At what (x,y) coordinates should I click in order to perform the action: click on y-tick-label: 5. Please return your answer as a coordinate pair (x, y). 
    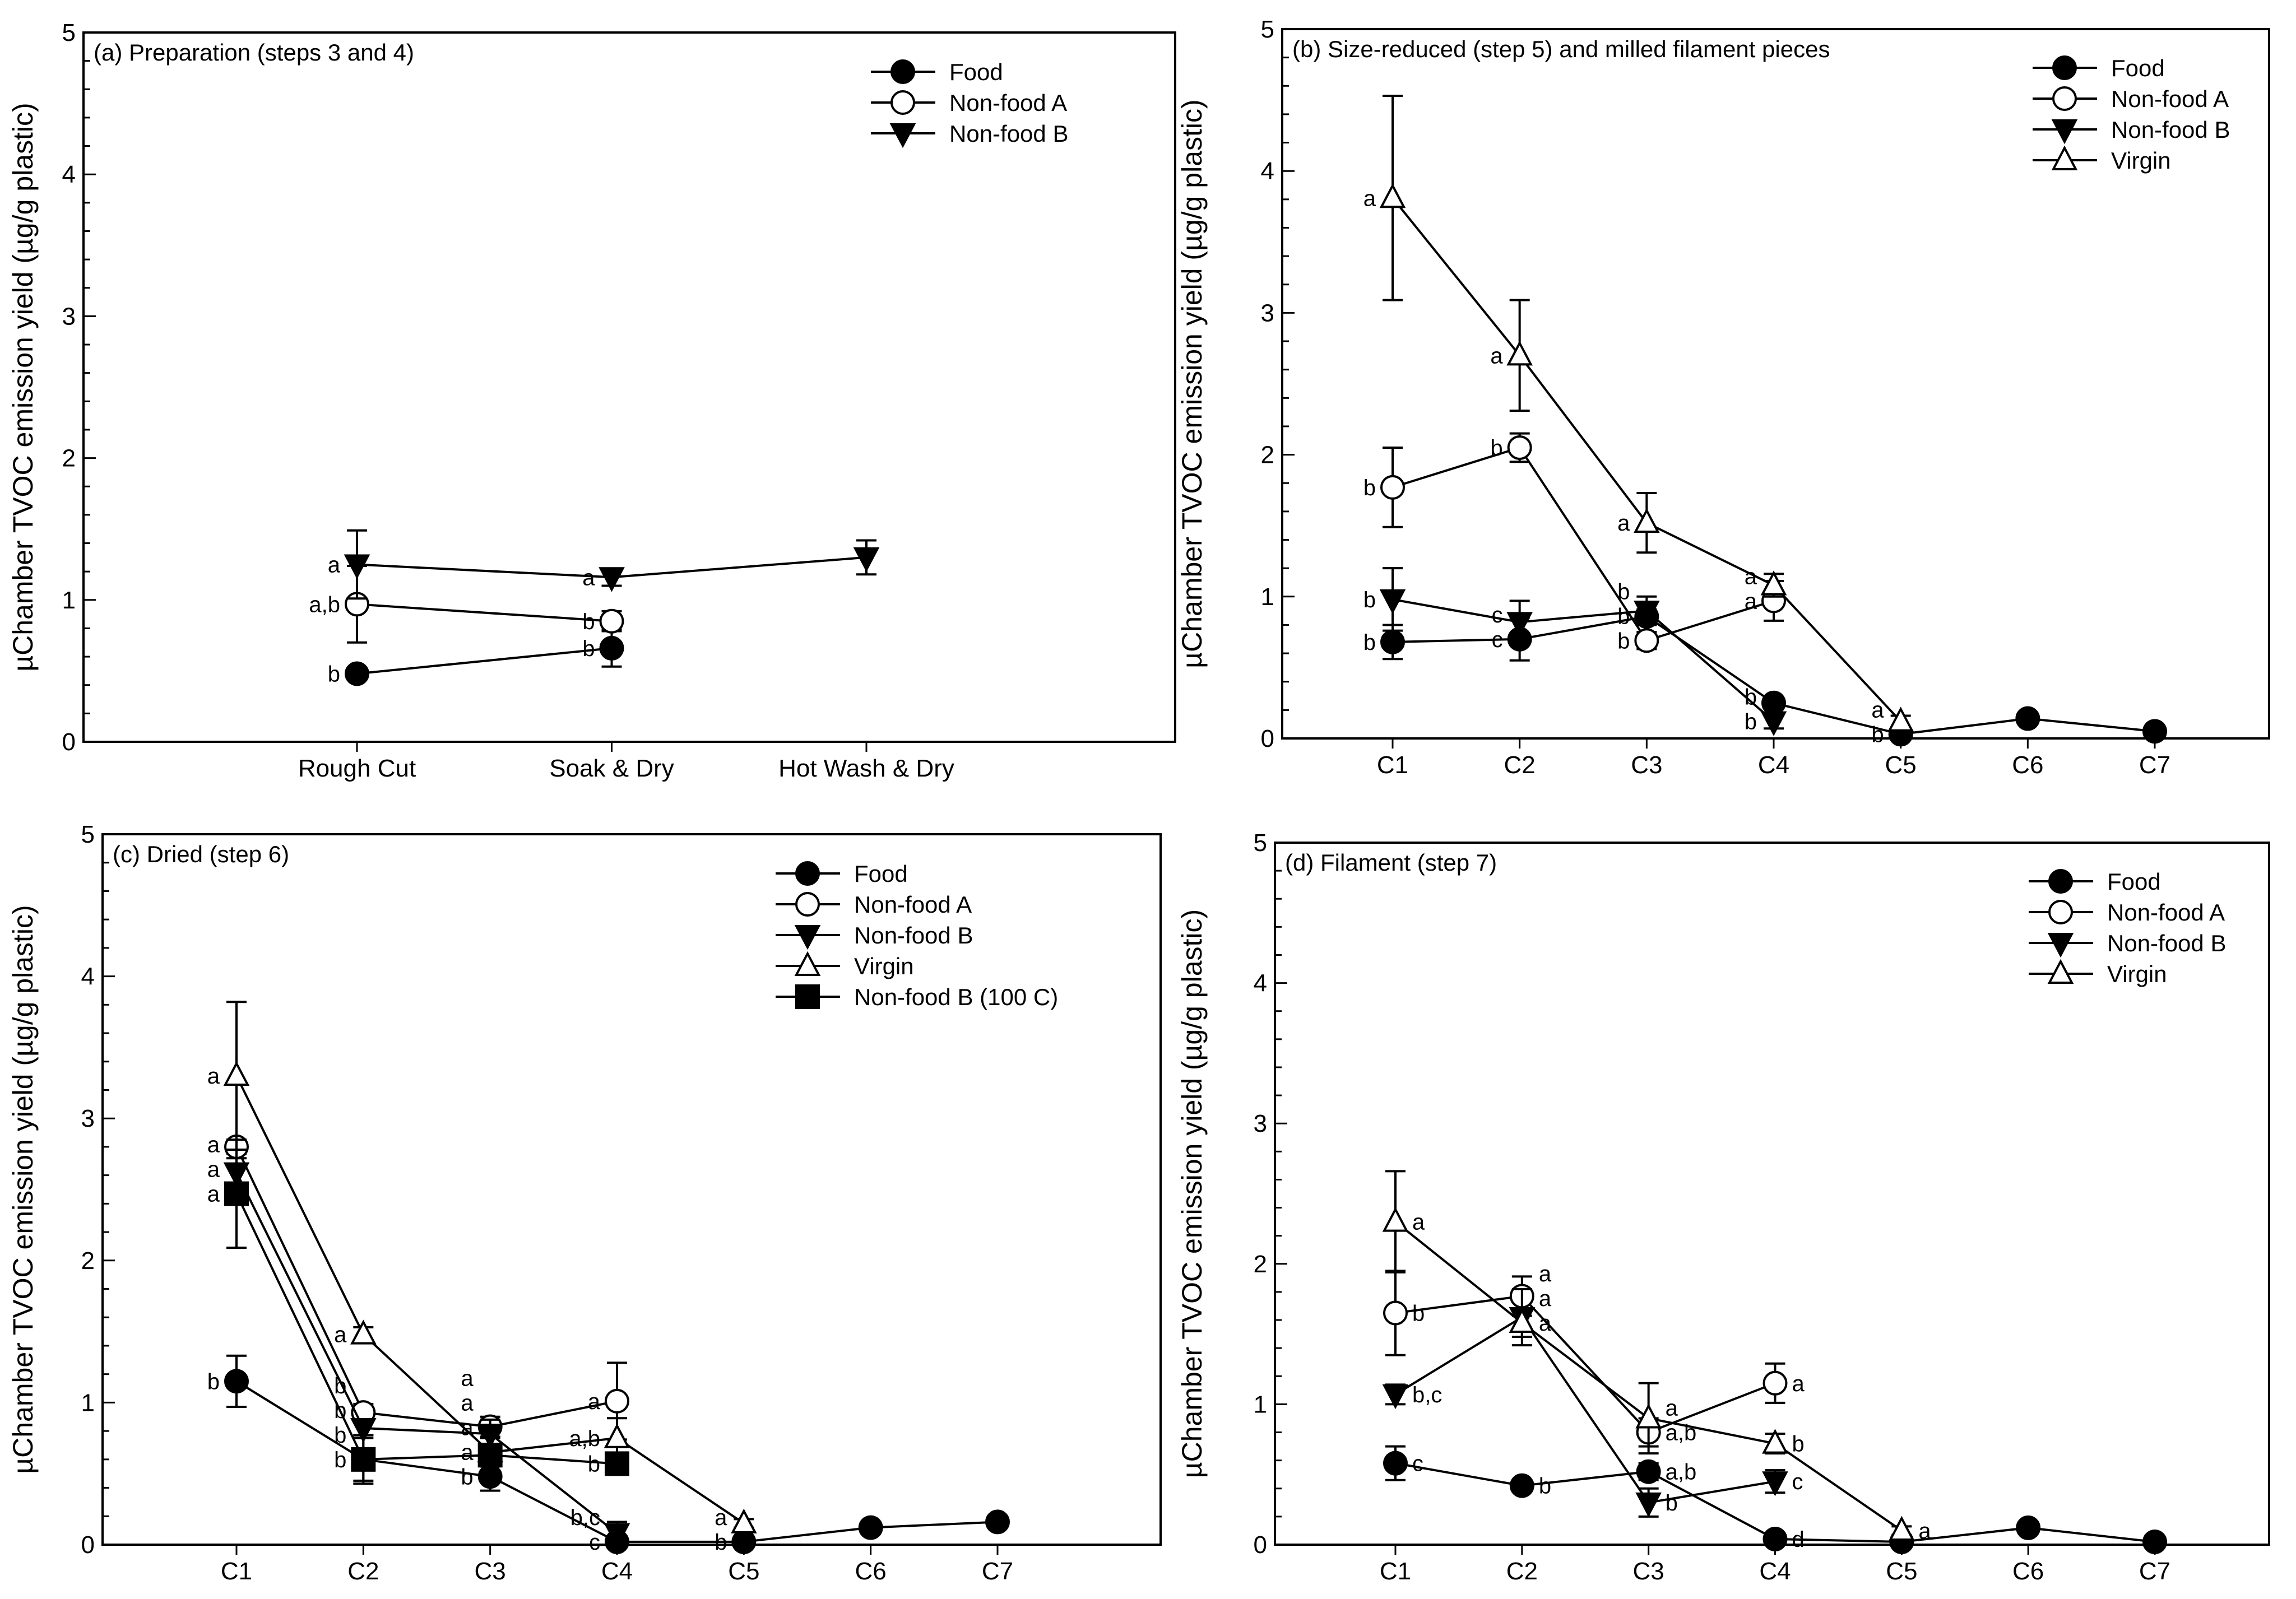
    Looking at the image, I should click on (88, 834).